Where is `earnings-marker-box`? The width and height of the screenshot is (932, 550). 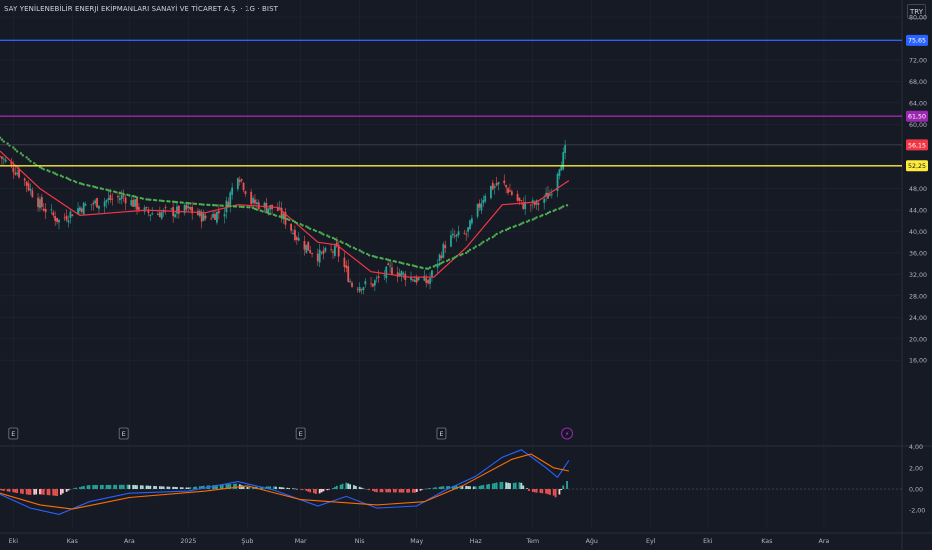
earnings-marker-box is located at coordinates (13, 433).